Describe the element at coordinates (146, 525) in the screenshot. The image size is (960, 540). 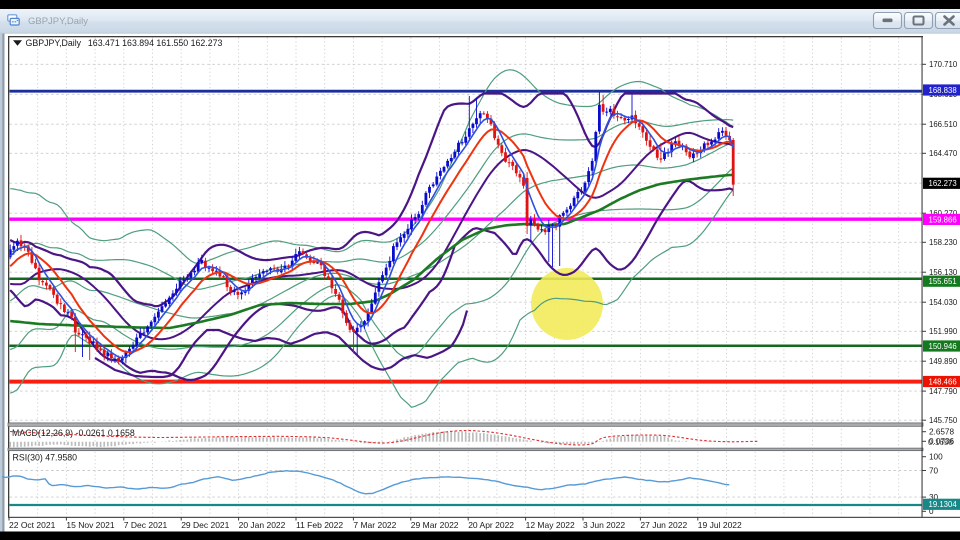
I see `svg-text: 7 Dec 2021` at that location.